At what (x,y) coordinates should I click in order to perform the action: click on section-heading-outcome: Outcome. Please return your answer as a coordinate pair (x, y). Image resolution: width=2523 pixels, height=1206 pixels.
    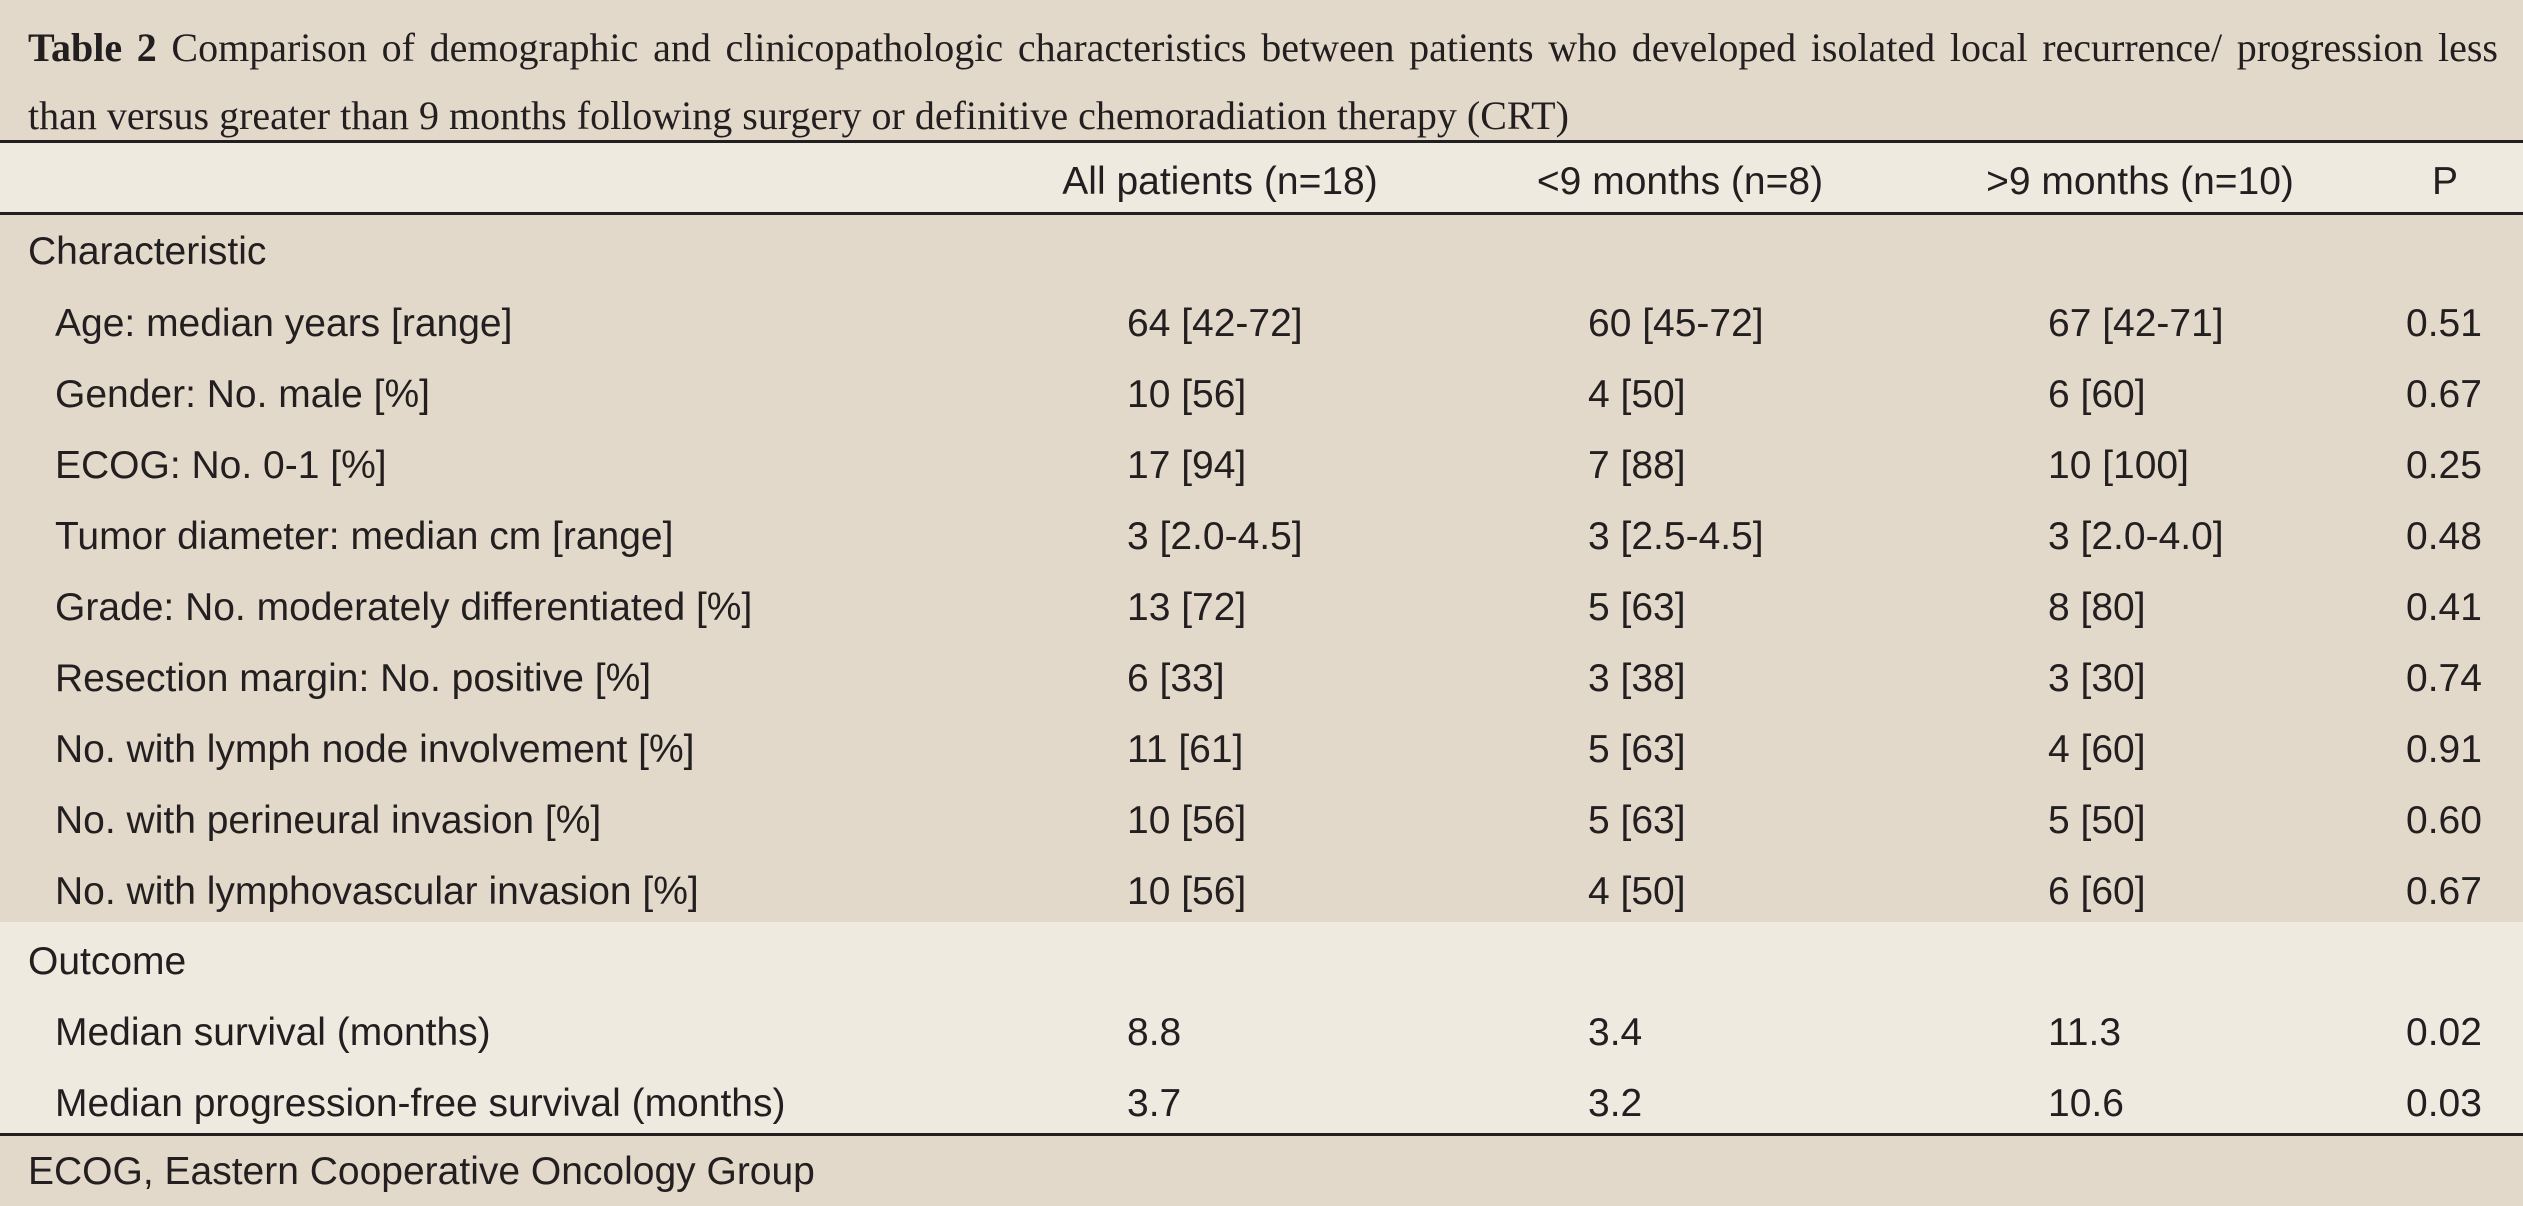
    Looking at the image, I should click on (1261, 961).